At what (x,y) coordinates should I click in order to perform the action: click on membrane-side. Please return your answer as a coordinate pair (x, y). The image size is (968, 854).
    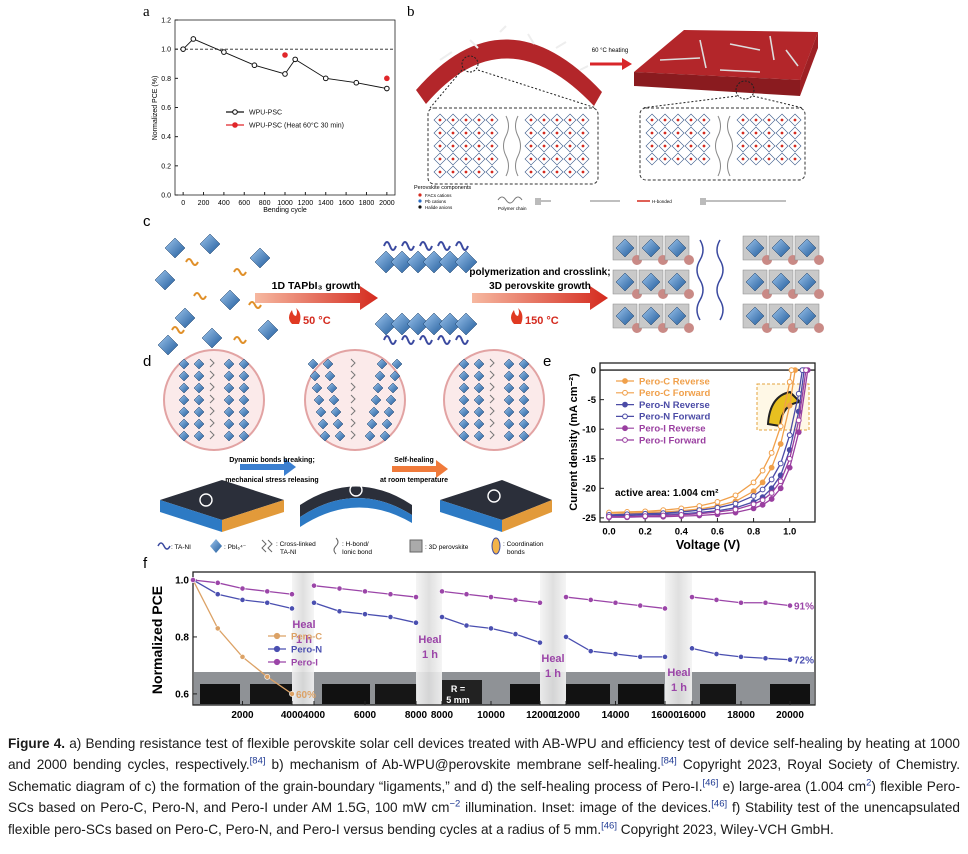
    Looking at the image, I should click on (809, 64).